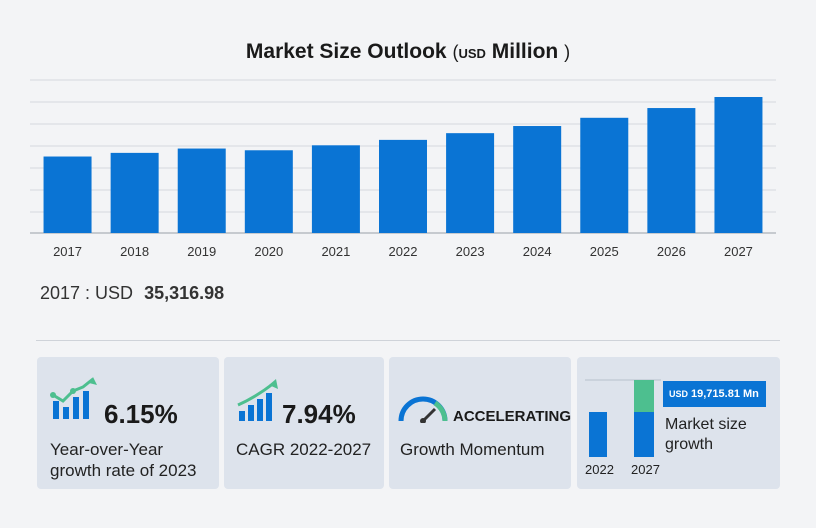 The width and height of the screenshot is (816, 528). I want to click on yoy-line1: Year-over-Year, so click(107, 449).